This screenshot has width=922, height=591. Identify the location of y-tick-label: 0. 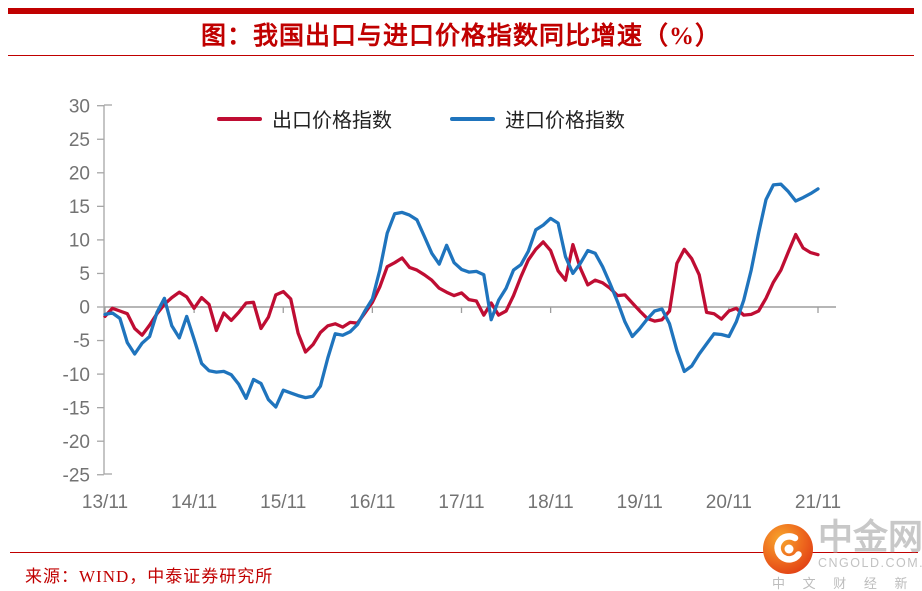
(84, 308).